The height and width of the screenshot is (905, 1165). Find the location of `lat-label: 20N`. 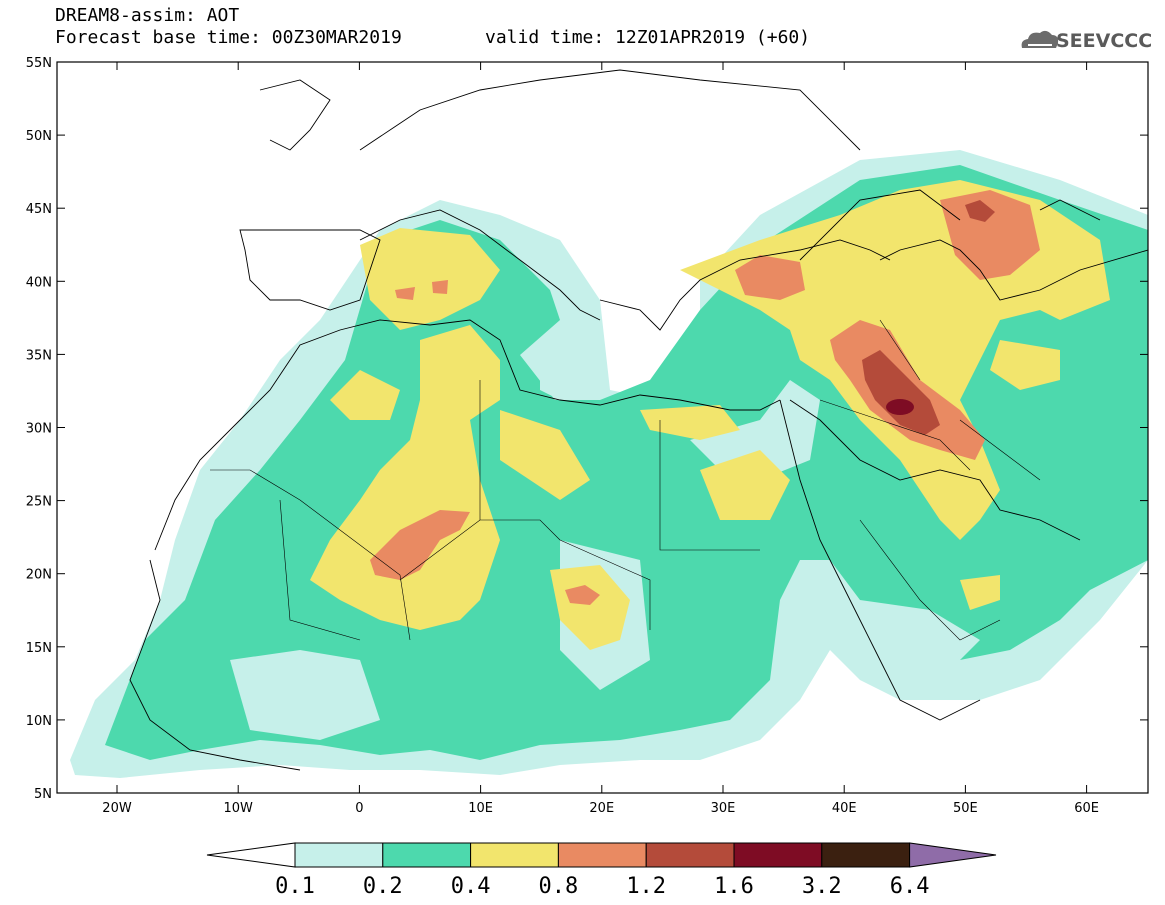

lat-label: 20N is located at coordinates (39, 575).